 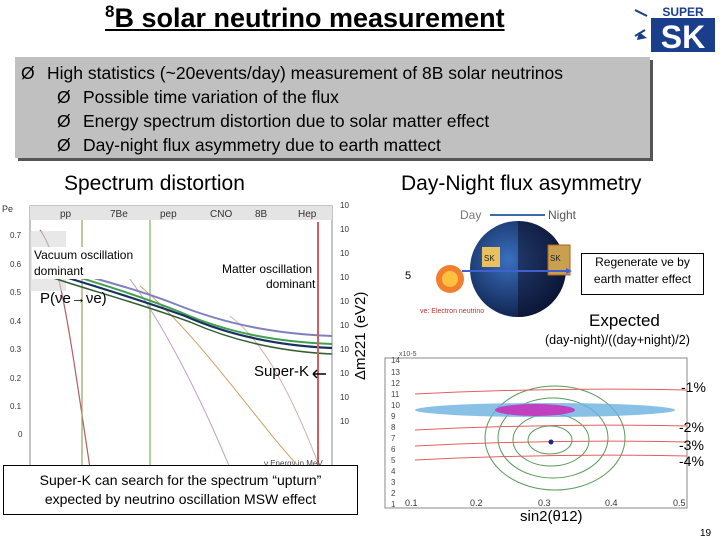 What do you see at coordinates (555, 258) in the screenshot?
I see `sk-night-label: SK` at bounding box center [555, 258].